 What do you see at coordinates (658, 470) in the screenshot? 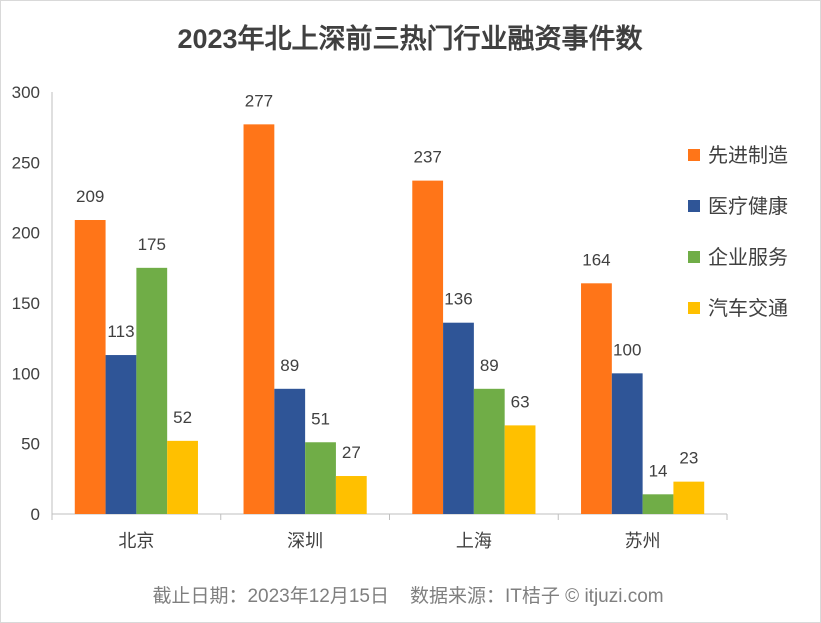
I see `data-label: 14` at bounding box center [658, 470].